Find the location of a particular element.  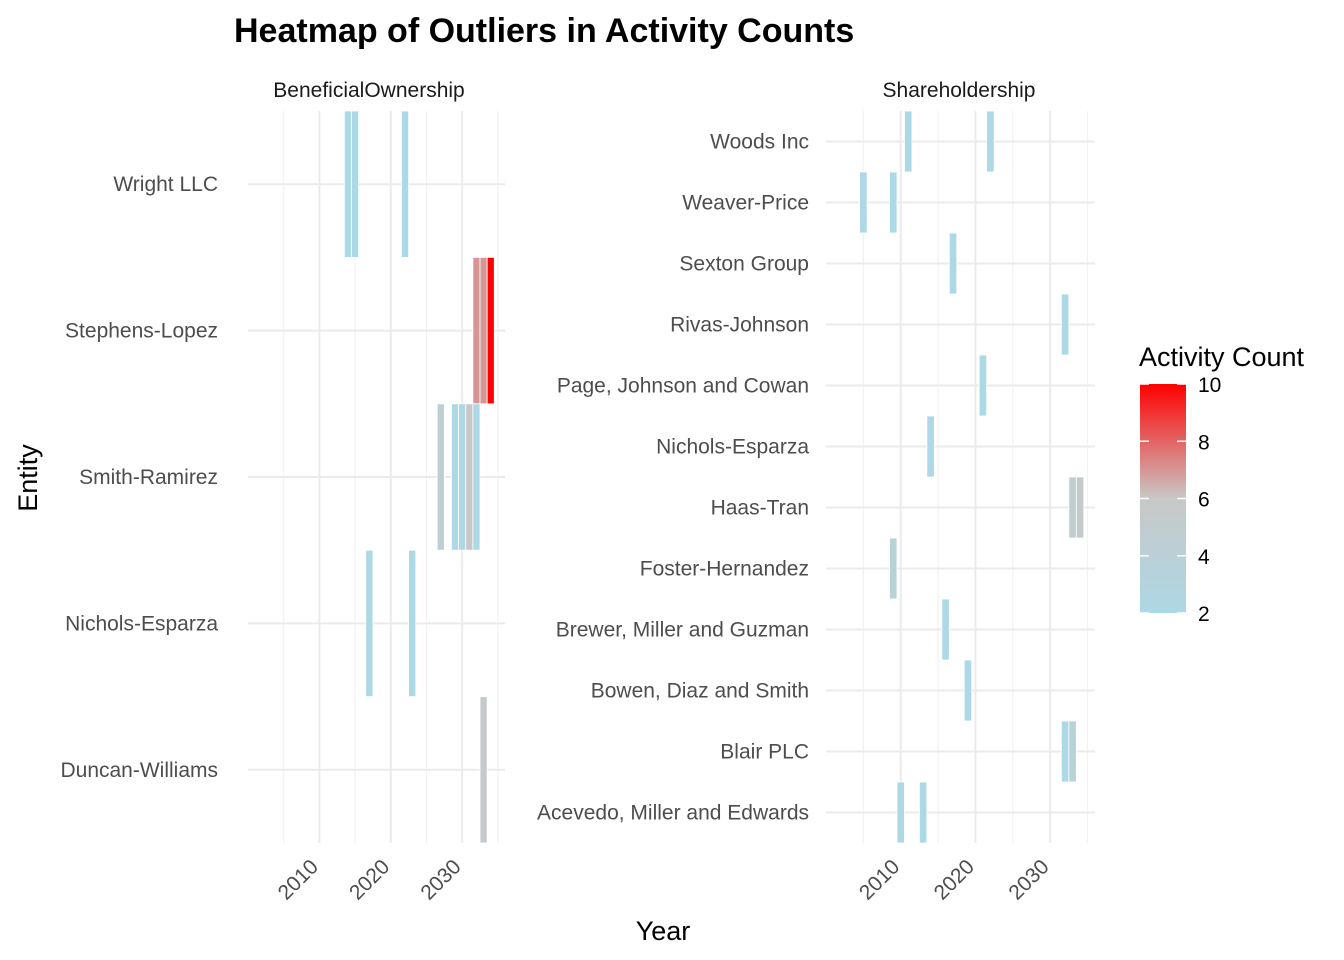

legend: Activity Count 2 4 6 8 10 is located at coordinates (1222, 484).